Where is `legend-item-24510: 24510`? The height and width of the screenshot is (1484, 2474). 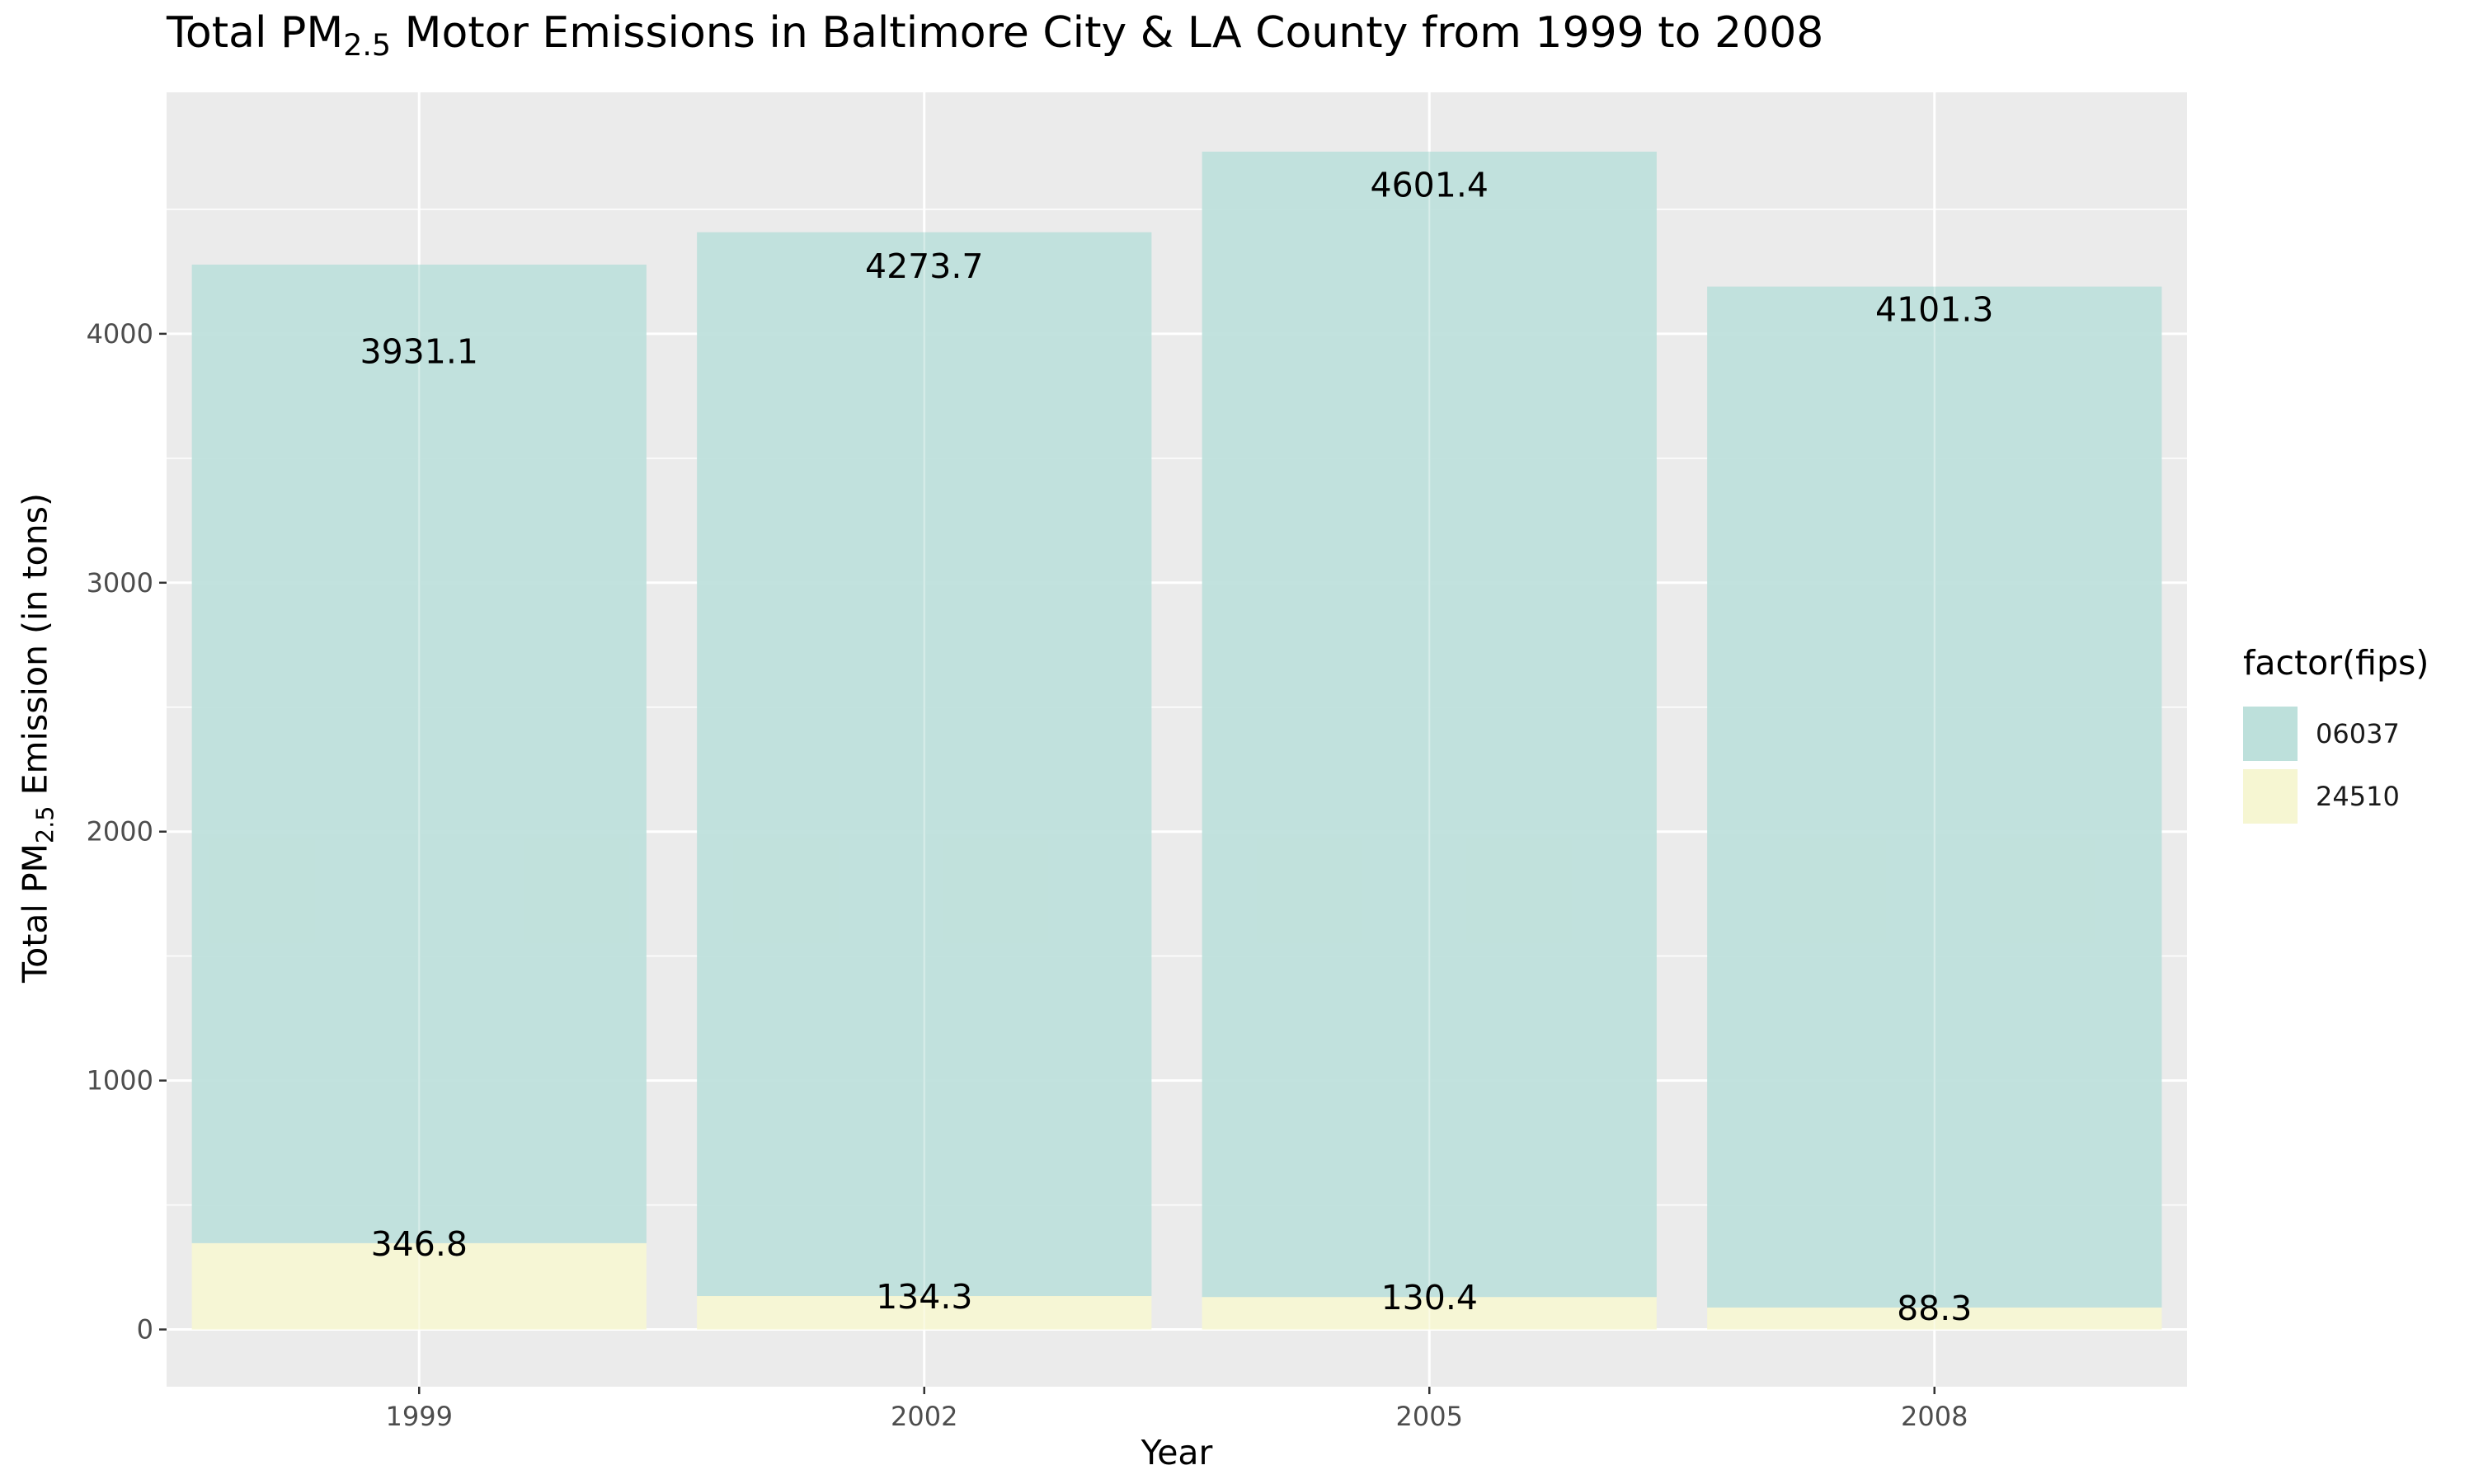 legend-item-24510: 24510 is located at coordinates (2336, 796).